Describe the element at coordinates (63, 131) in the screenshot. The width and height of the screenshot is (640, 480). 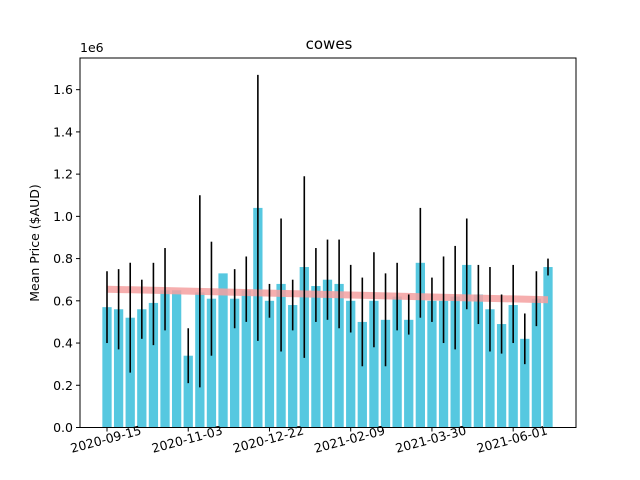
I see `y-tick-label: 1.4` at that location.